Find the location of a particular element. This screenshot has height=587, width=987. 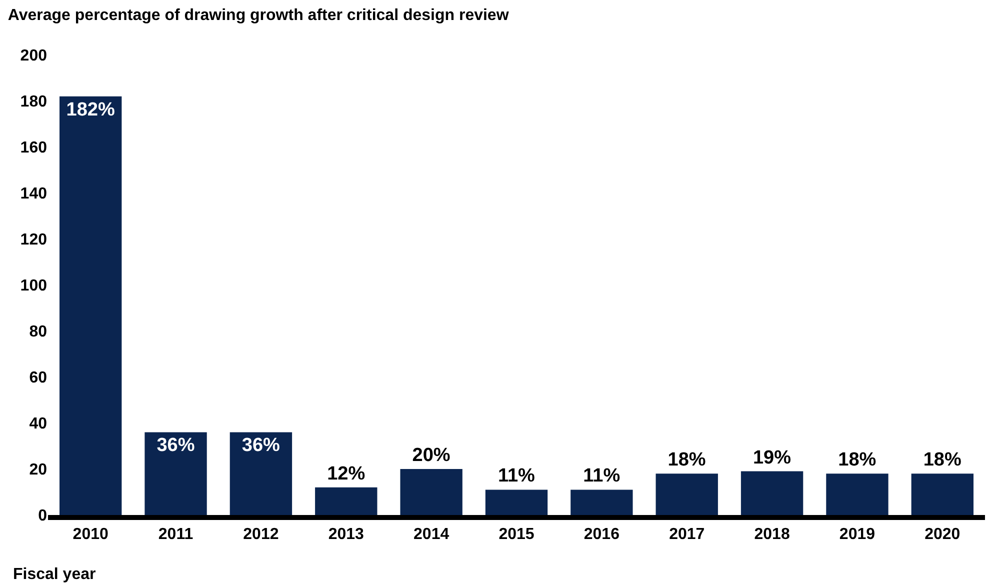

y-tick-label: 60 is located at coordinates (38, 378).